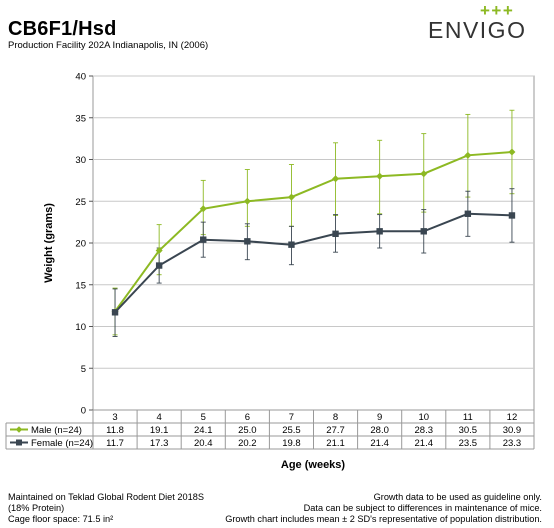  Describe the element at coordinates (203, 417) in the screenshot. I see `x-tick-label: 5` at that location.